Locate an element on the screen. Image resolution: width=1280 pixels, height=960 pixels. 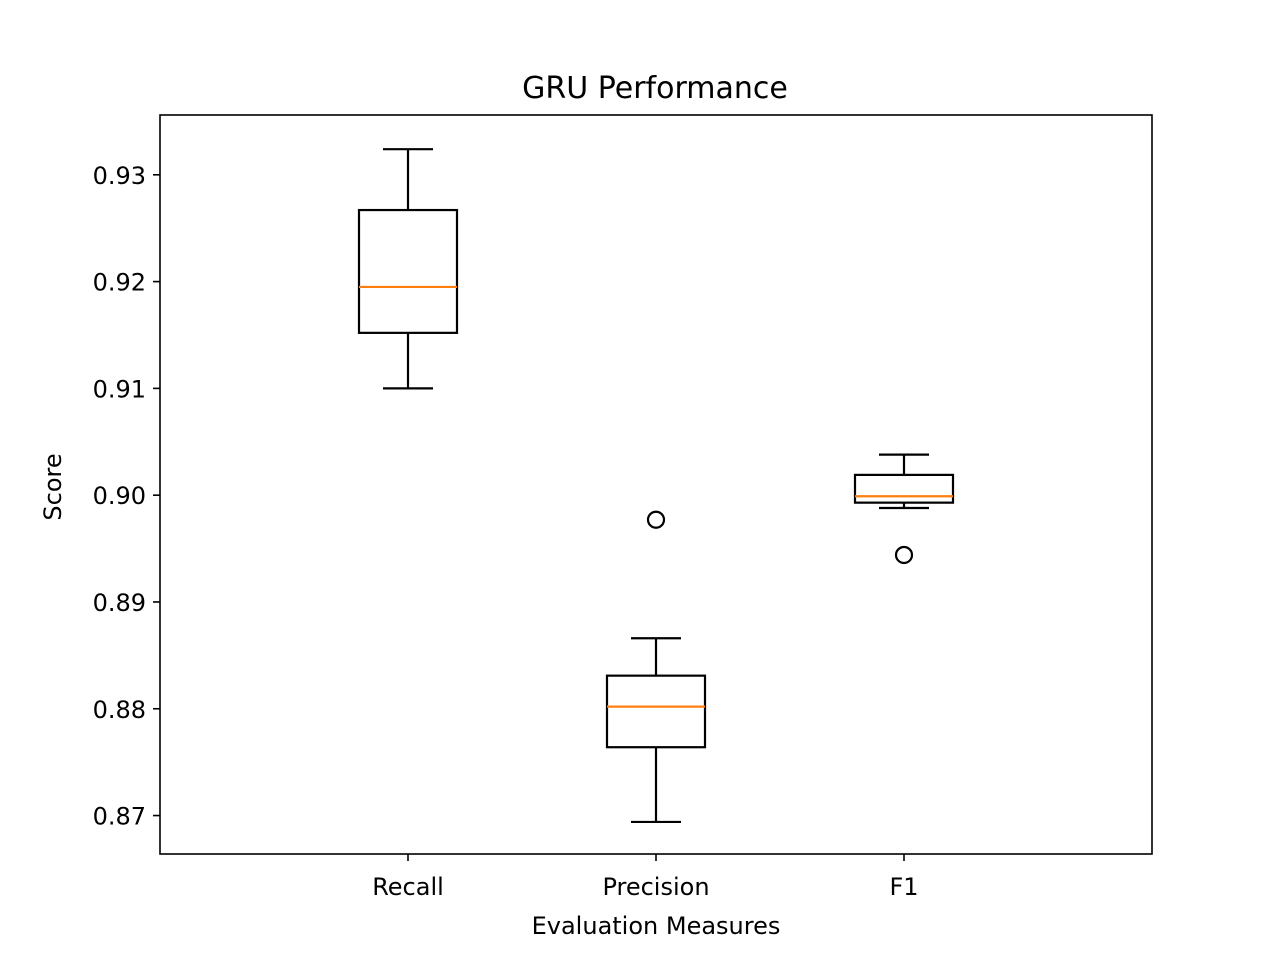
y-axis: 0.87 0.88 0.89 0.90 0.91 0.92 0.93 is located at coordinates (126, 496).